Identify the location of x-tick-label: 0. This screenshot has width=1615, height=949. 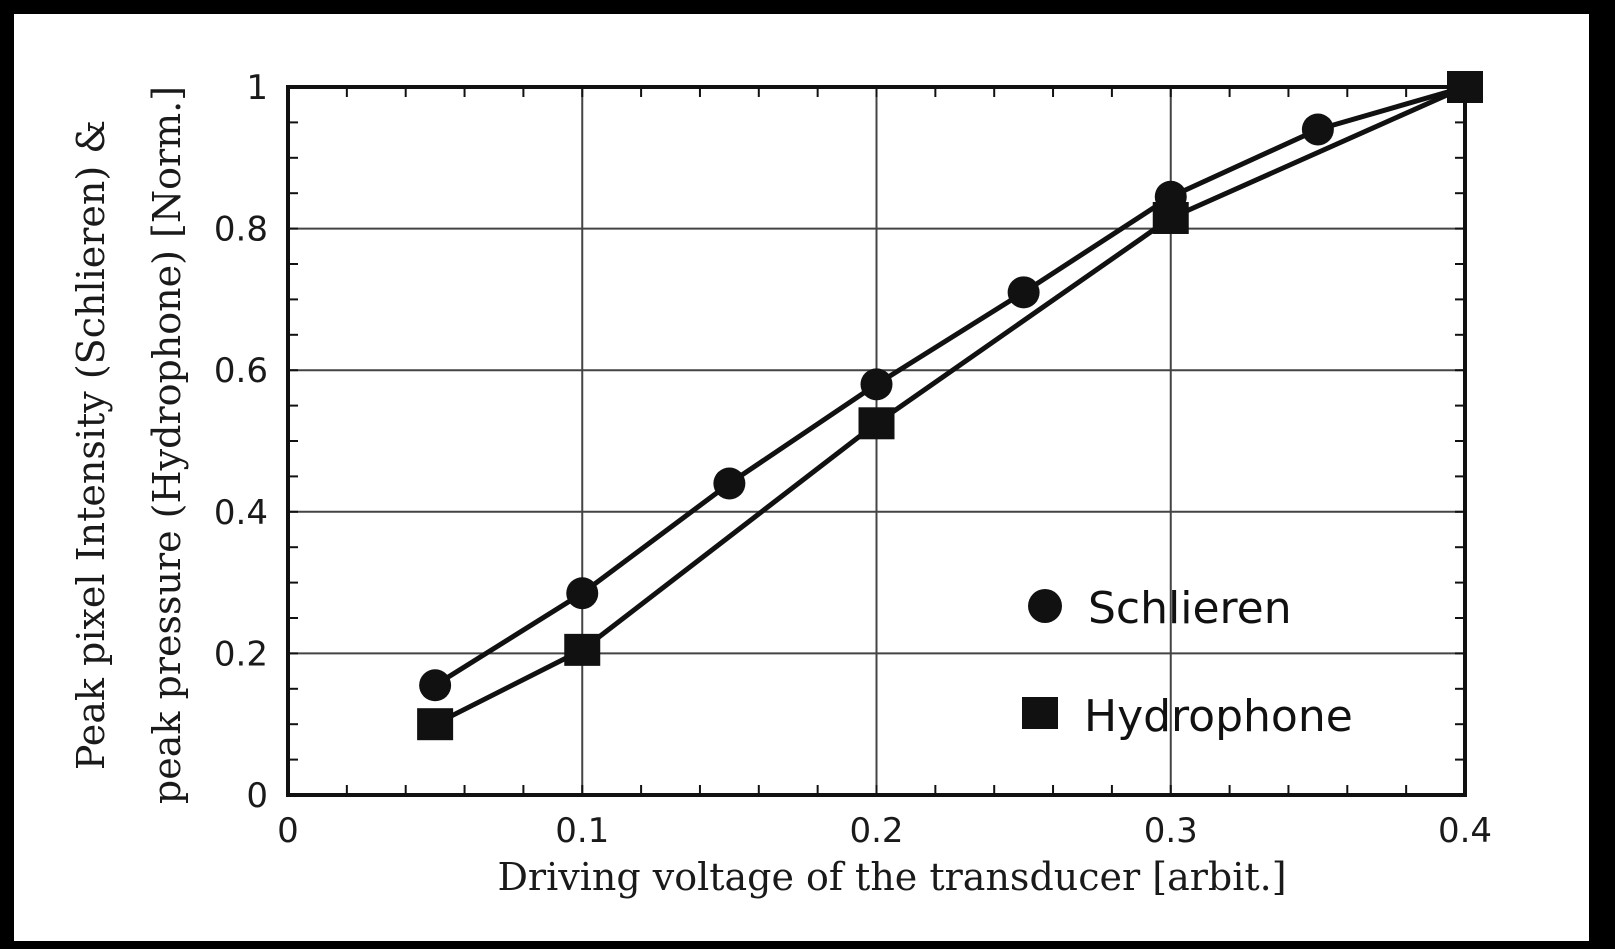
(288, 831).